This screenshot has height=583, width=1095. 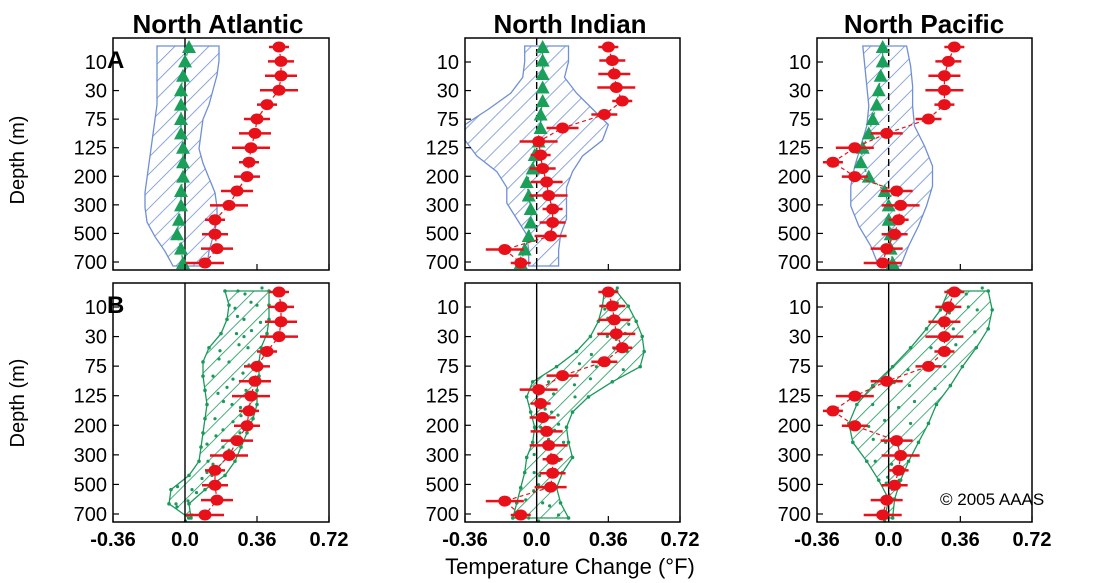 What do you see at coordinates (570, 566) in the screenshot?
I see `x-axis-label: Temperature Change (°F)` at bounding box center [570, 566].